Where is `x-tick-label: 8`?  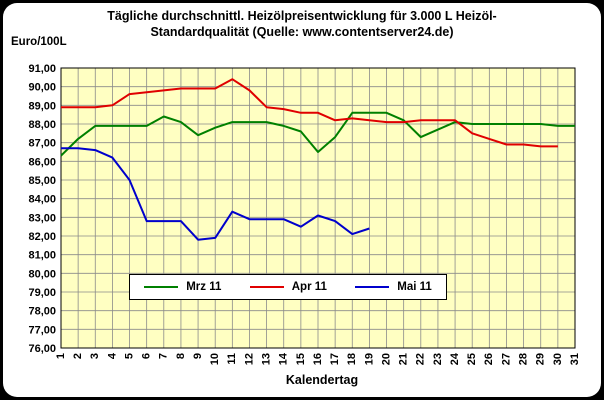
x-tick-label: 8 is located at coordinates (181, 356).